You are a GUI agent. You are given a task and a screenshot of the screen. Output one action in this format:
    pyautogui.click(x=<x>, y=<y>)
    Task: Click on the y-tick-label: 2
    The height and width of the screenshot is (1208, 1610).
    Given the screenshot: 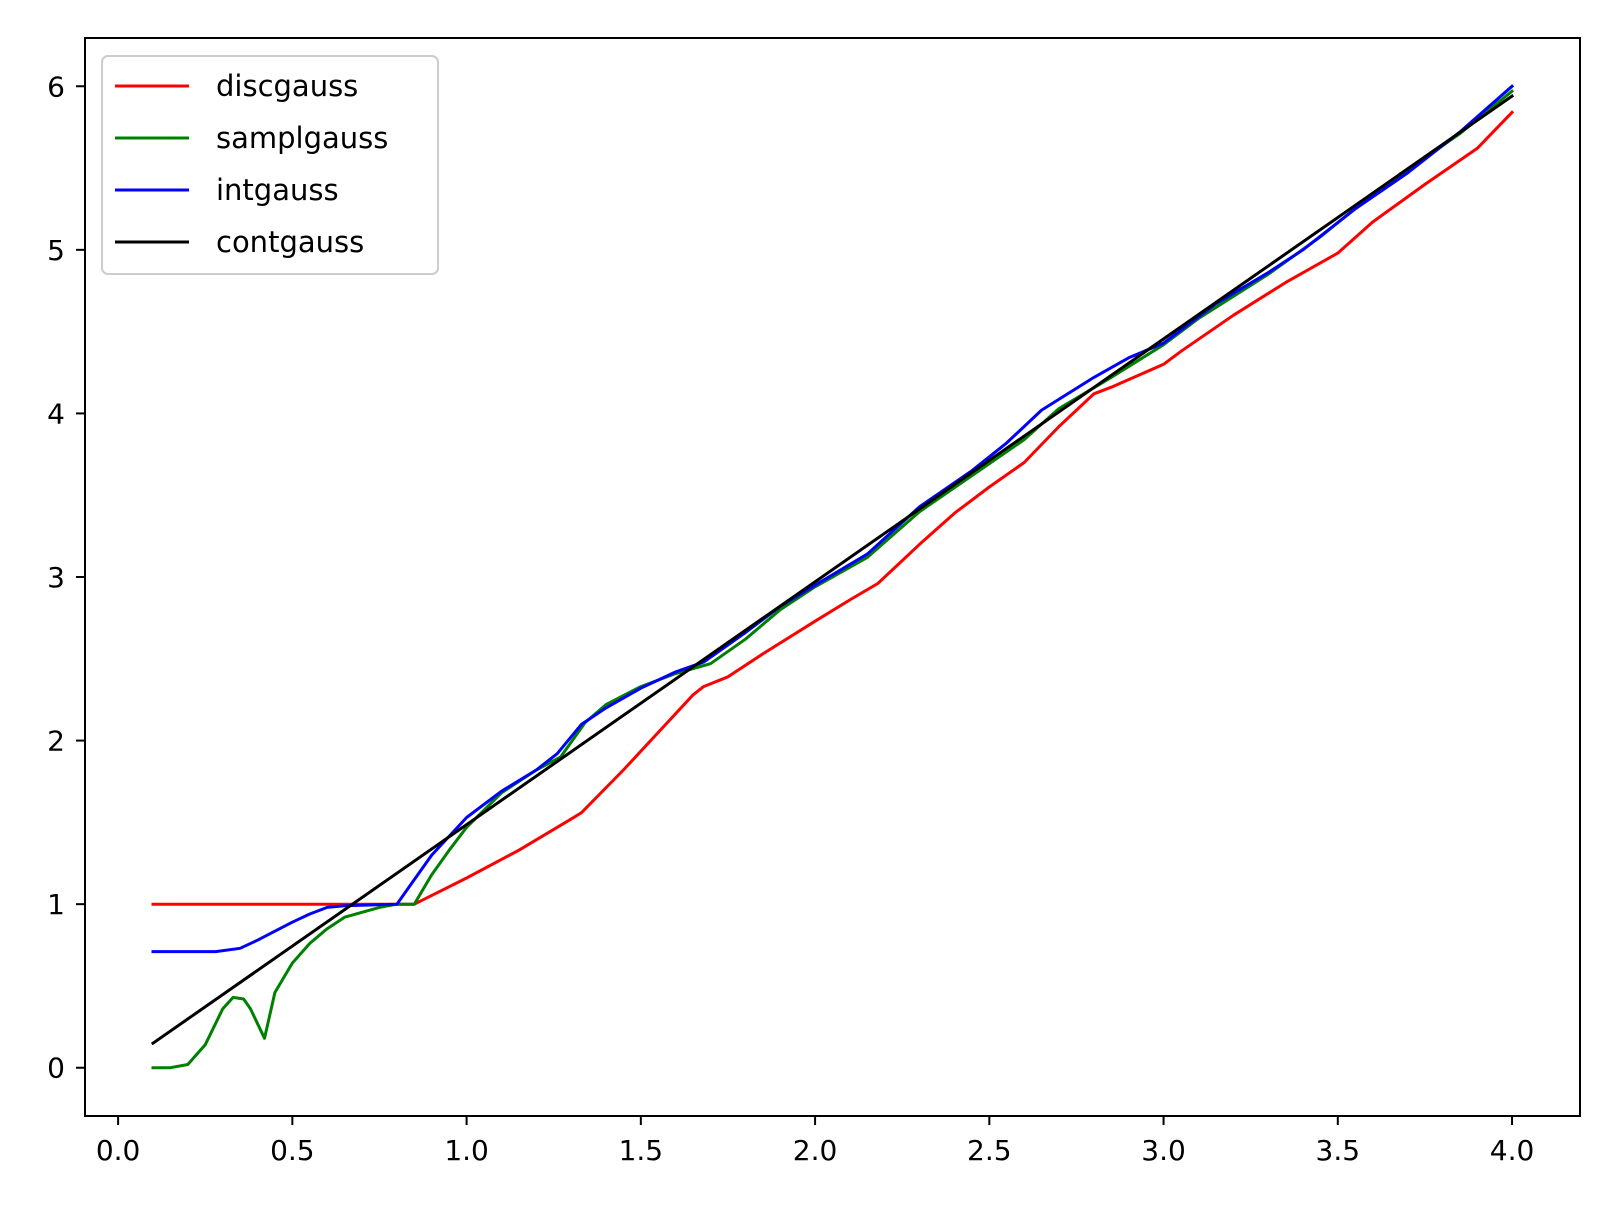 What is the action you would take?
    pyautogui.click(x=56, y=741)
    